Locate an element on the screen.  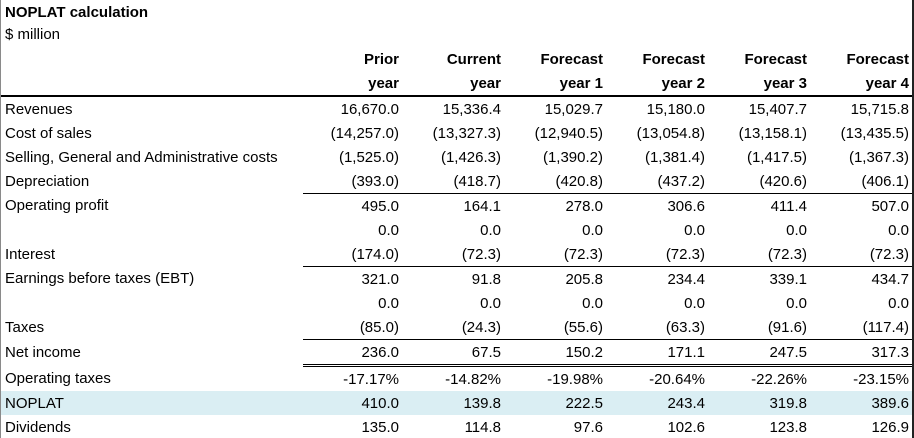
cell-interest-forecast-year-1: (72.3) is located at coordinates (558, 254).